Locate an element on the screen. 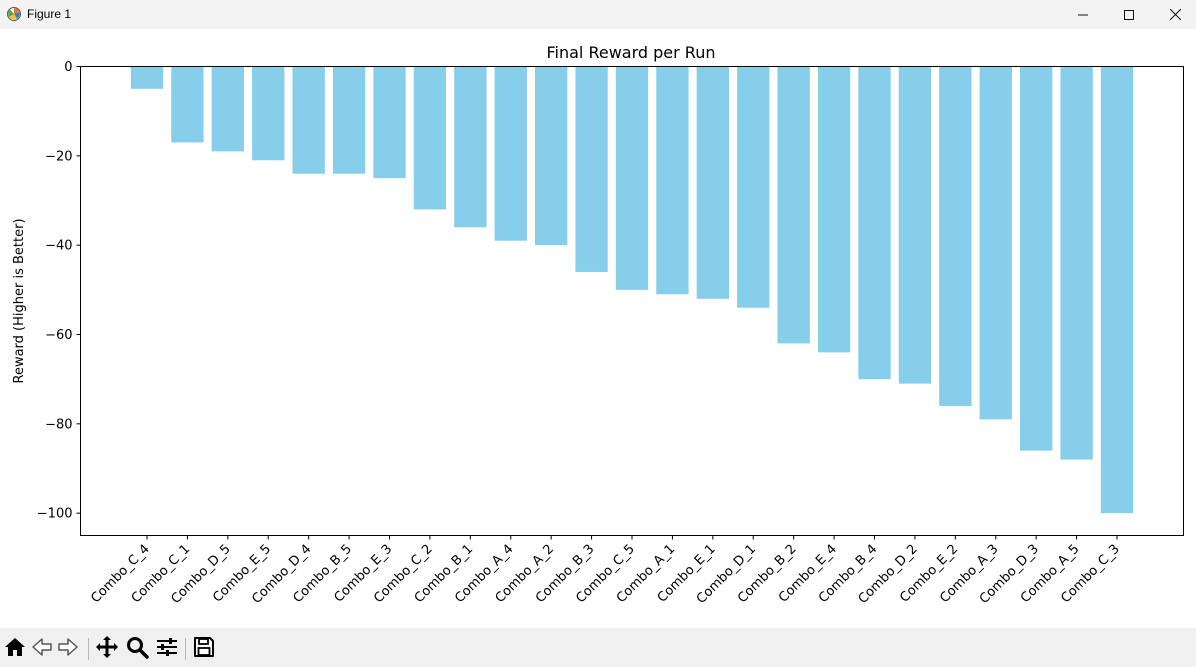 The image size is (1196, 667). maximize-button is located at coordinates (1129, 14).